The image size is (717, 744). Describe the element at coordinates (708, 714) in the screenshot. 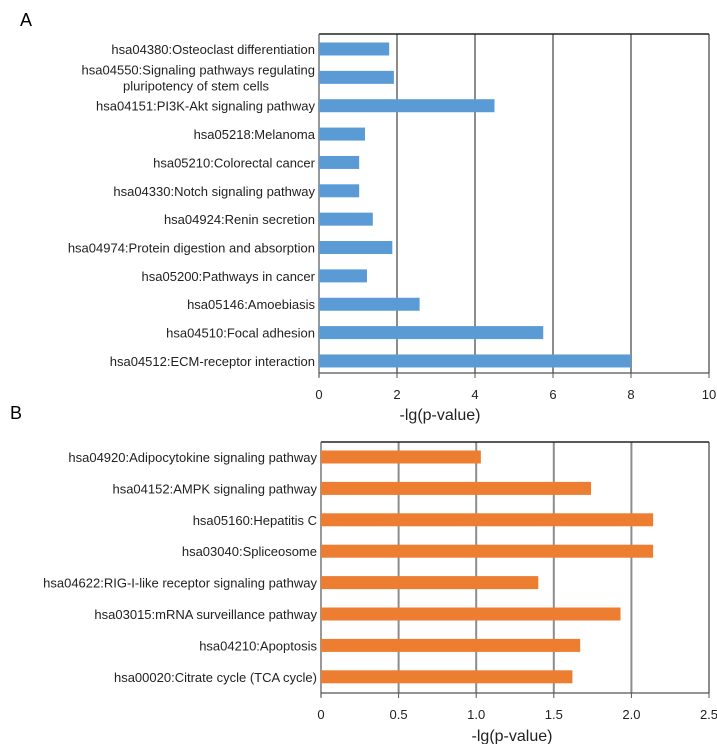

I see `panel-b-tick-label: 2.5` at that location.